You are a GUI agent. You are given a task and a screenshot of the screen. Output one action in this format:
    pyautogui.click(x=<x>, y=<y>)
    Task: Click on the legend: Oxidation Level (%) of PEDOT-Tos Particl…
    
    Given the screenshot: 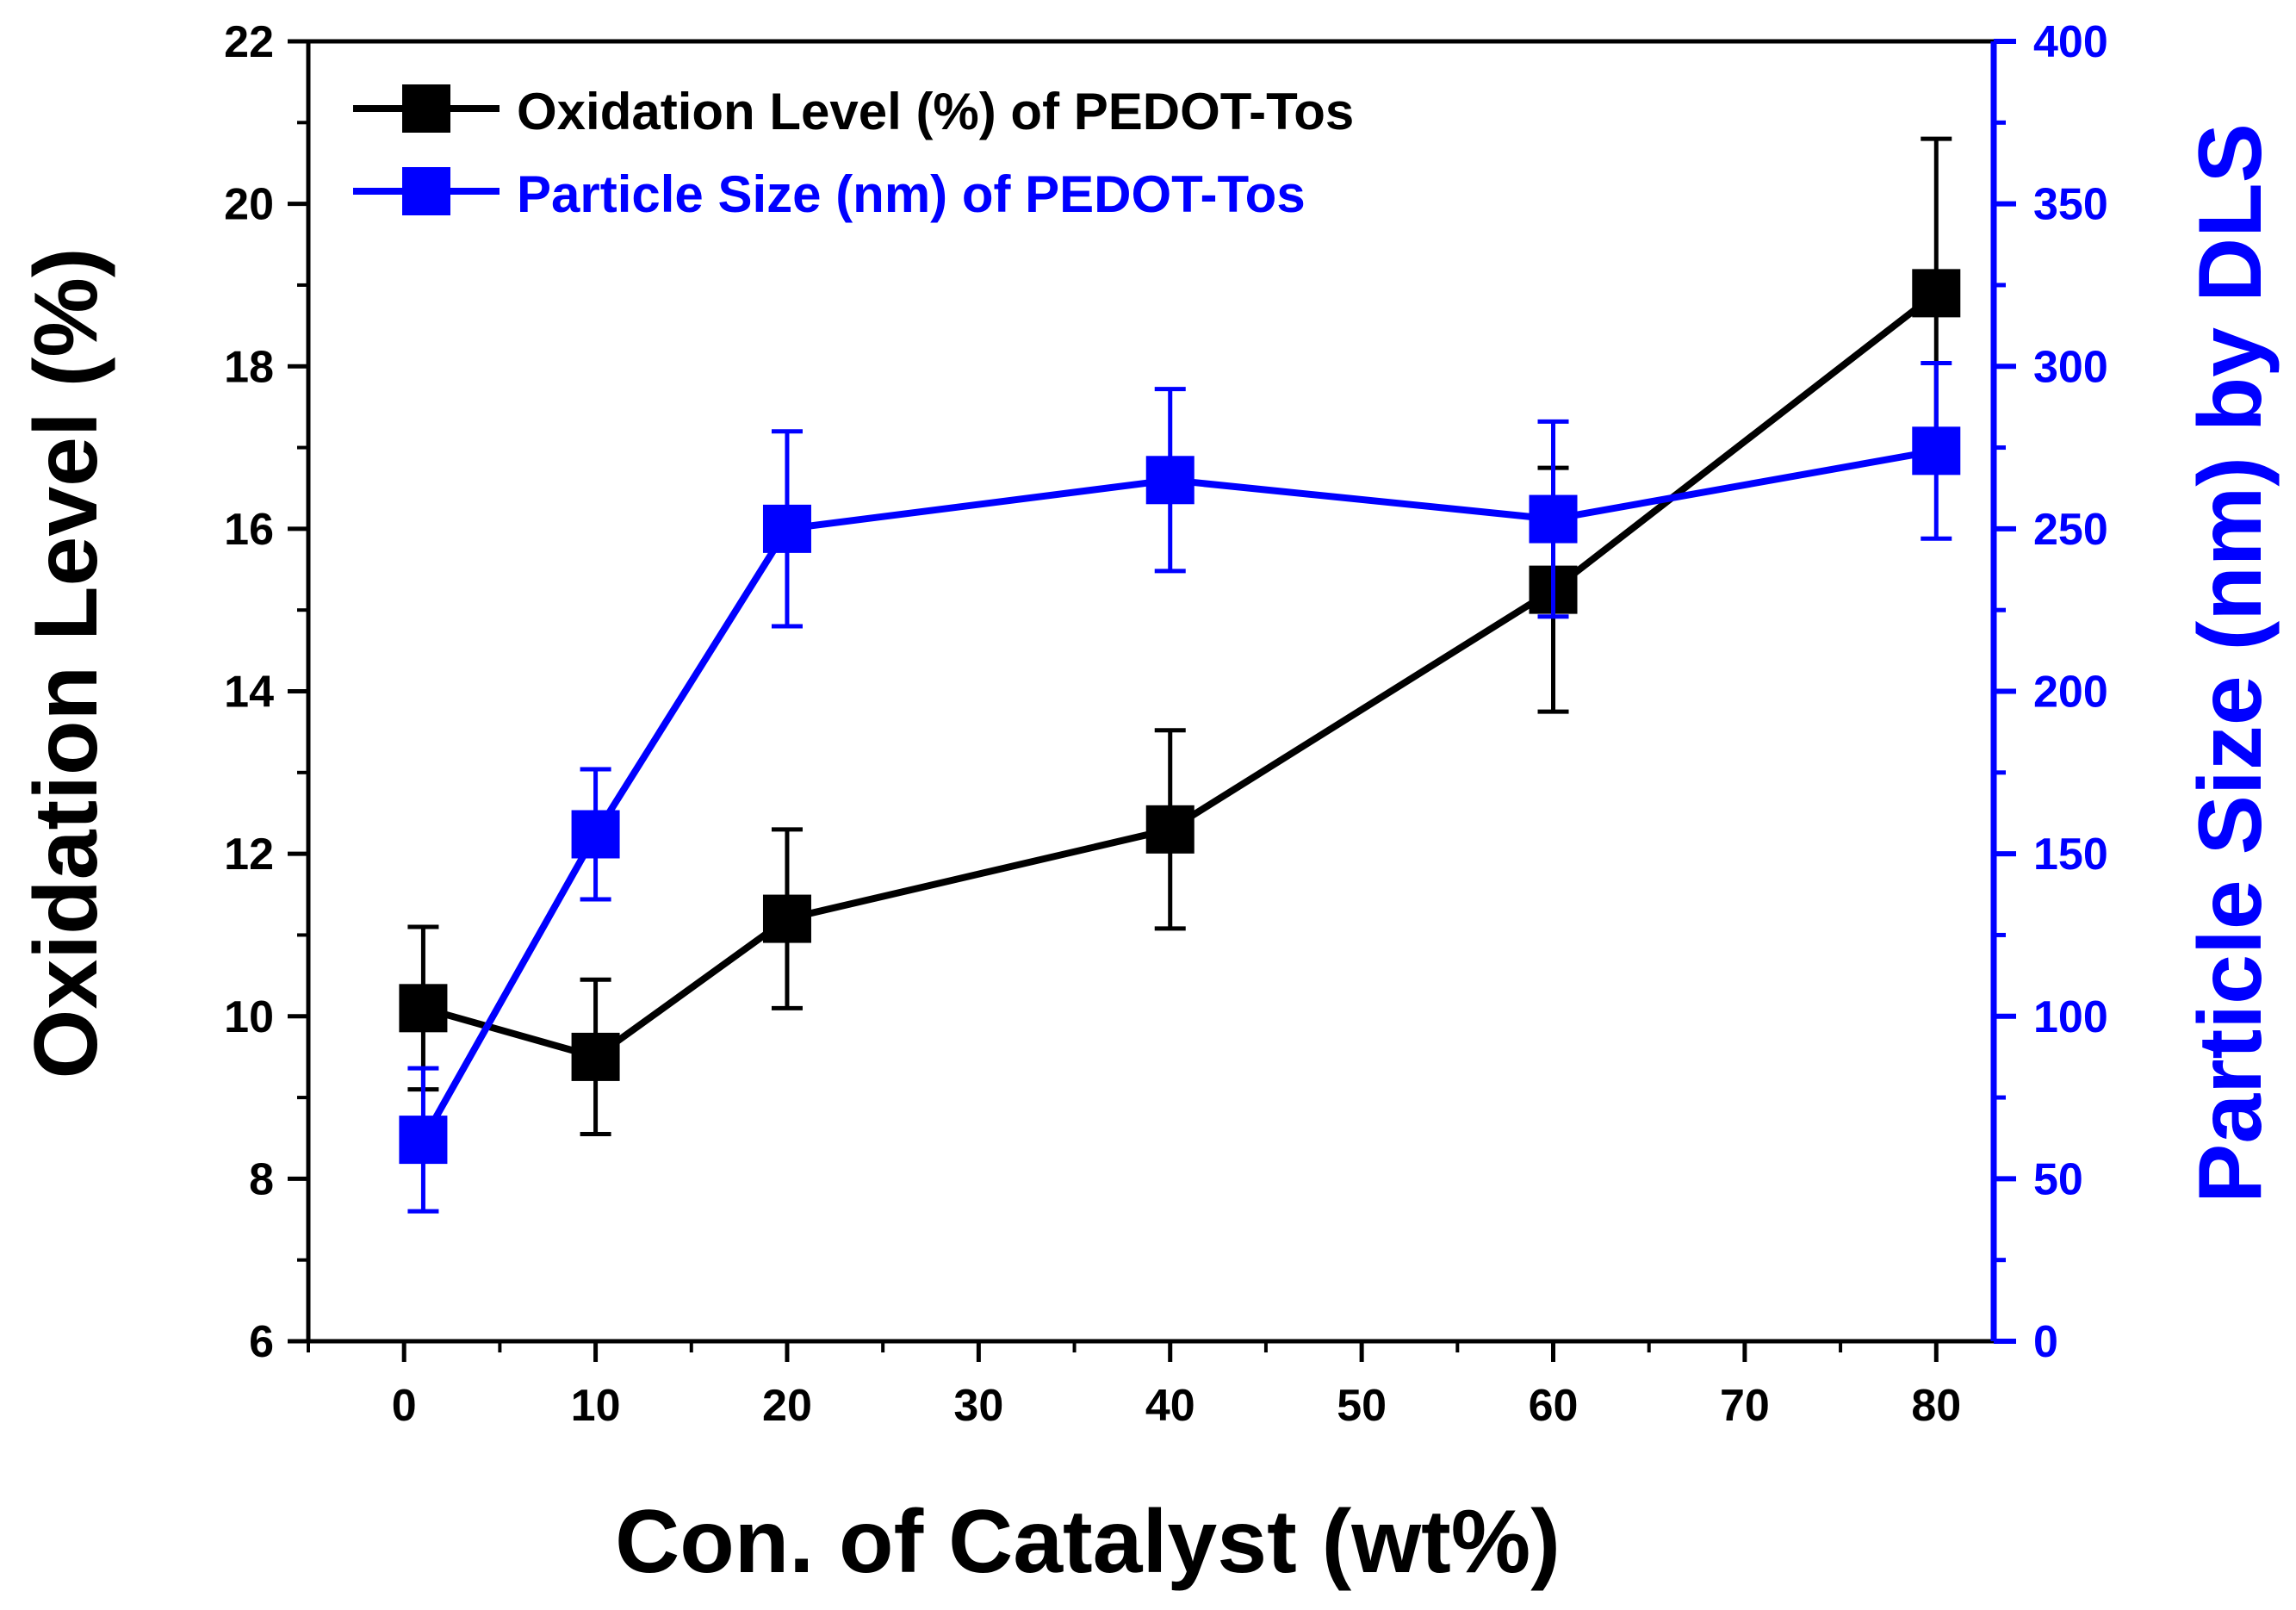 What is the action you would take?
    pyautogui.click(x=853, y=153)
    